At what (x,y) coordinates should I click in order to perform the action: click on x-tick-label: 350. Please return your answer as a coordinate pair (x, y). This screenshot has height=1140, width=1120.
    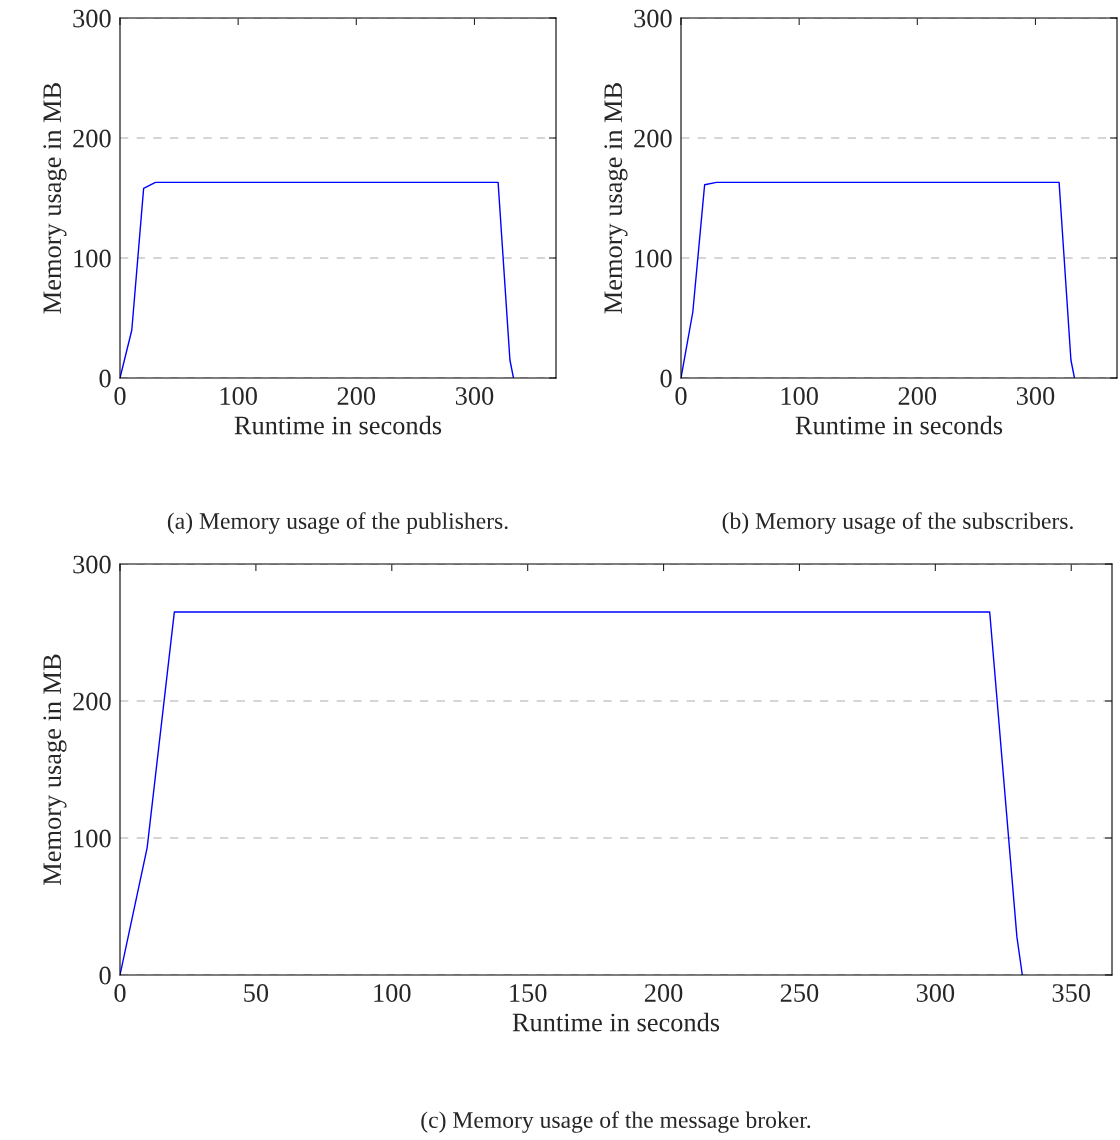
    Looking at the image, I should click on (1071, 993).